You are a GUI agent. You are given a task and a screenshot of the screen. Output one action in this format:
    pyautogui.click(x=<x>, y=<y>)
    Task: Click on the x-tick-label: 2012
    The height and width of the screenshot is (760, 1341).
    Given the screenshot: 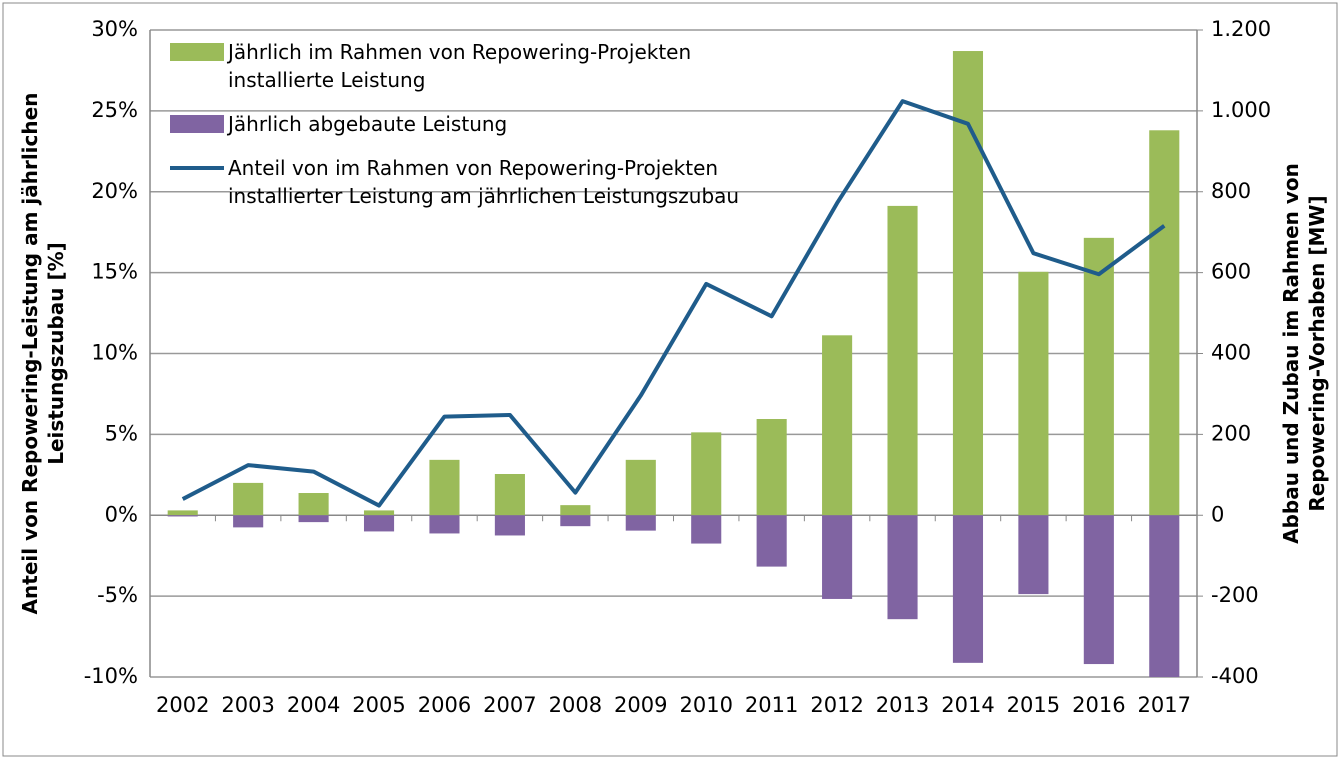 What is the action you would take?
    pyautogui.click(x=836, y=705)
    